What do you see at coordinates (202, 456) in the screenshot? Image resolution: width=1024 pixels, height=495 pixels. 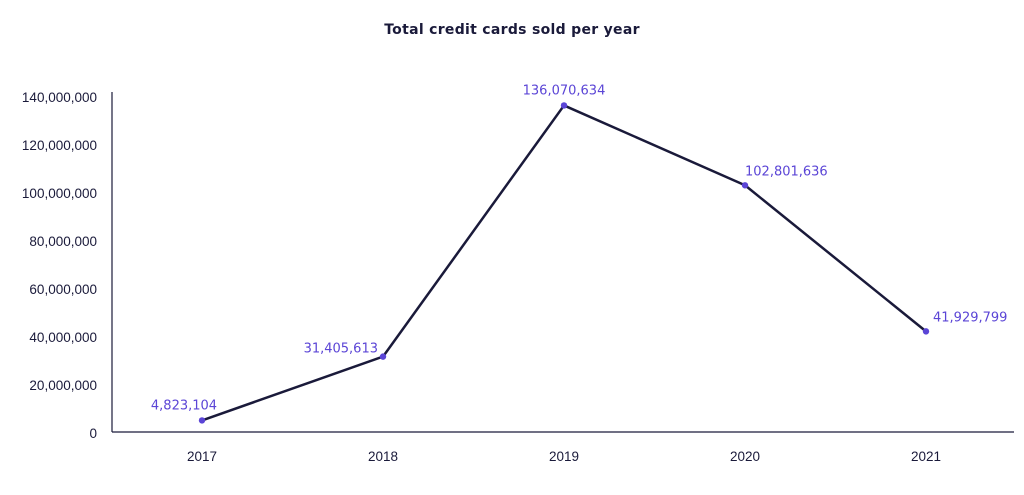 I see `x-tick-label: 2017` at bounding box center [202, 456].